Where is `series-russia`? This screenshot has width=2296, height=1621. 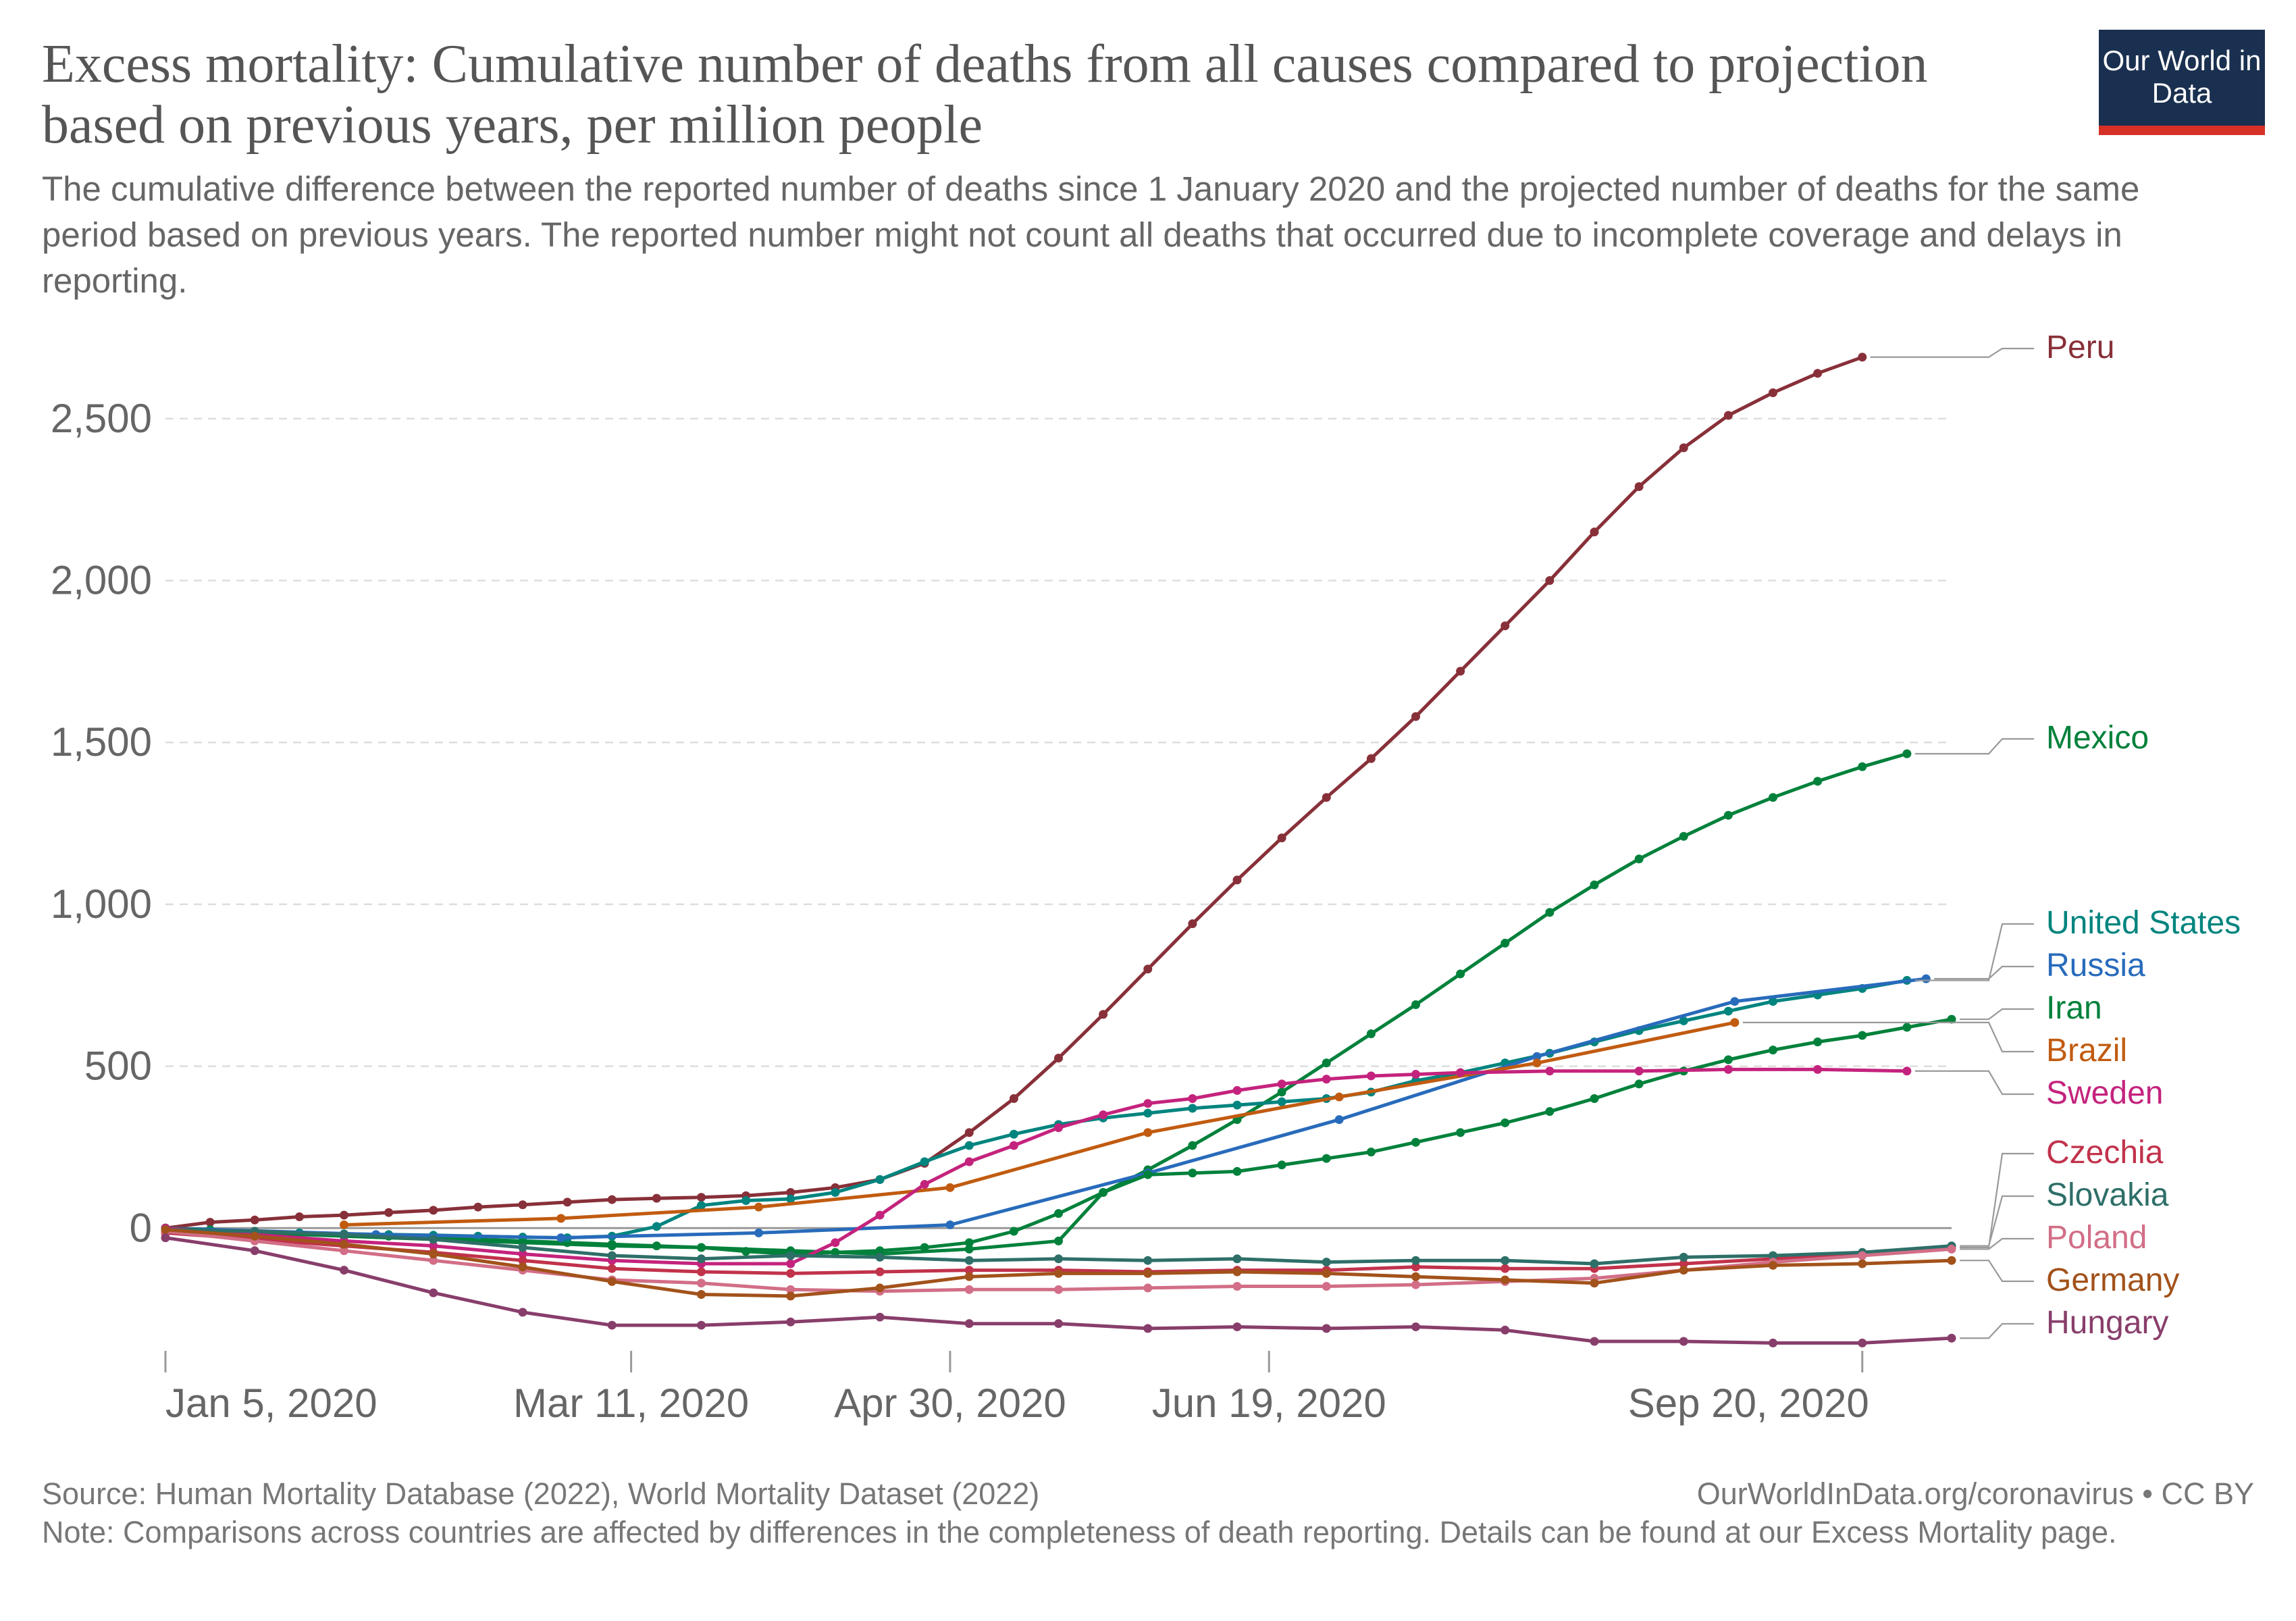 series-russia is located at coordinates (1046, 1108).